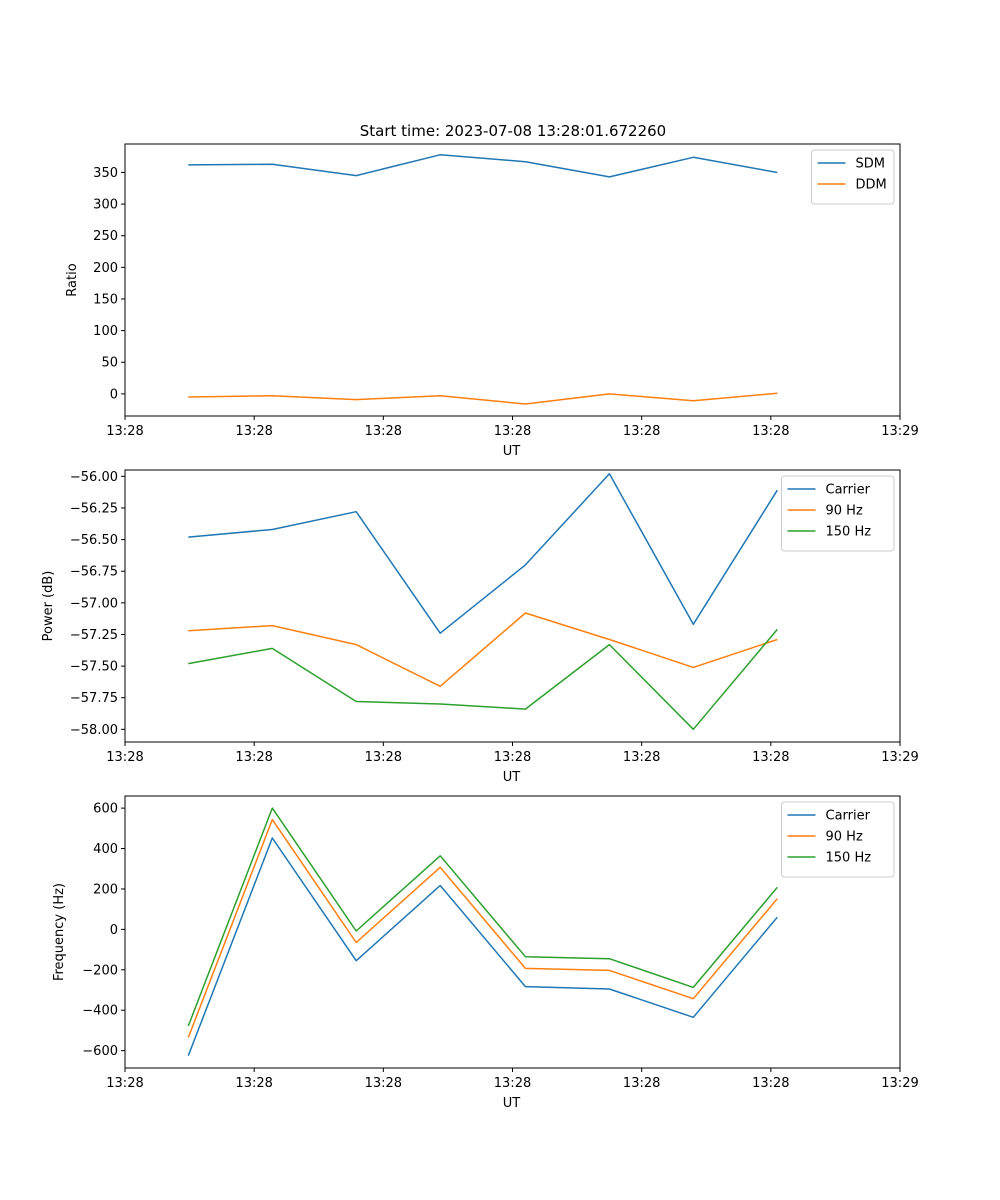 The height and width of the screenshot is (1200, 1000). What do you see at coordinates (105, 173) in the screenshot?
I see `y-tick-label: 350` at bounding box center [105, 173].